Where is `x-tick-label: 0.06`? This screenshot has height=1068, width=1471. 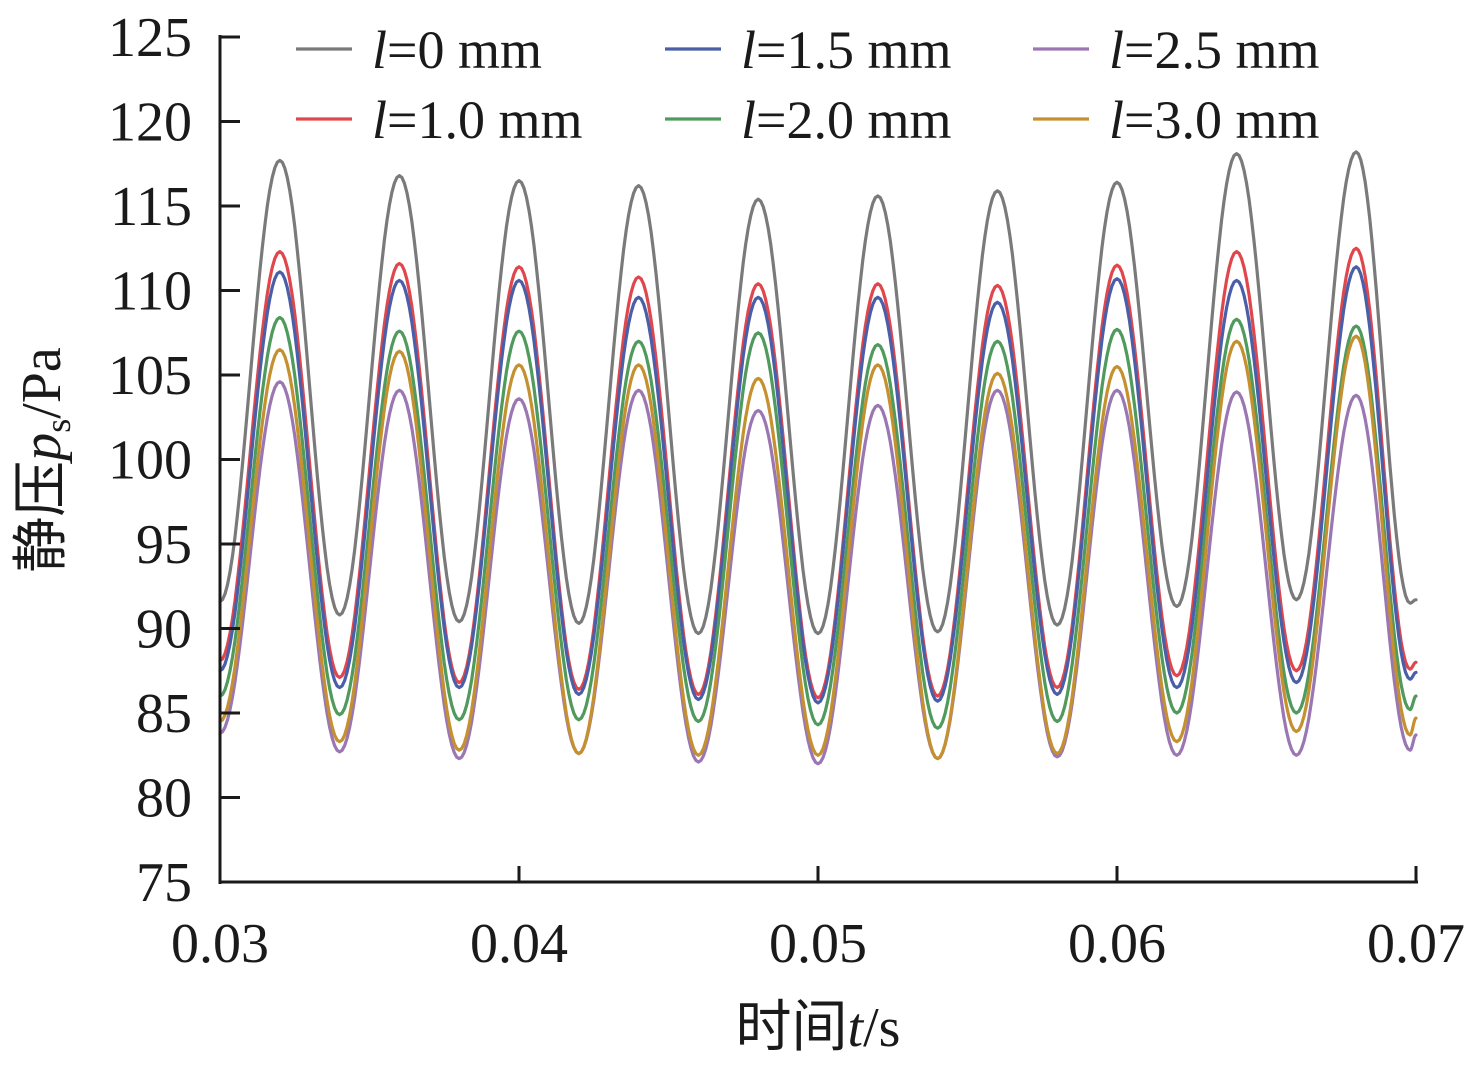
x-tick-label: 0.06 is located at coordinates (1117, 944).